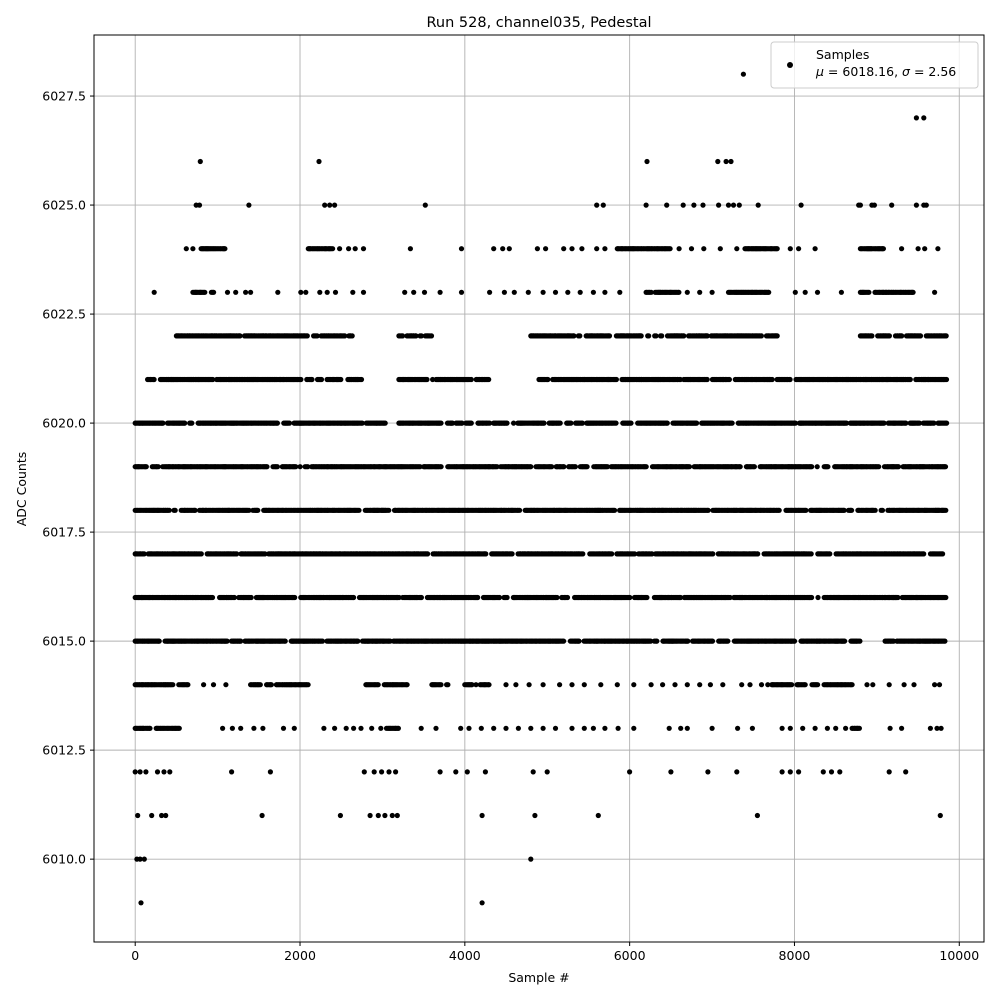 This screenshot has width=1000, height=1000. I want to click on chart-title: Run 528, channel035, Pedestal, so click(538, 23).